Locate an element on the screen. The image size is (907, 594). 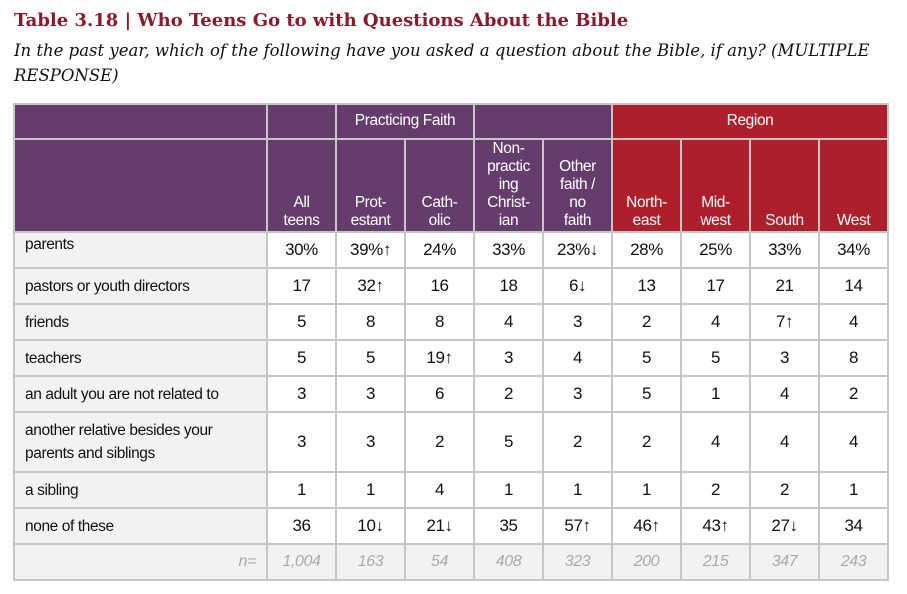
column-header-line: North- is located at coordinates (646, 202).